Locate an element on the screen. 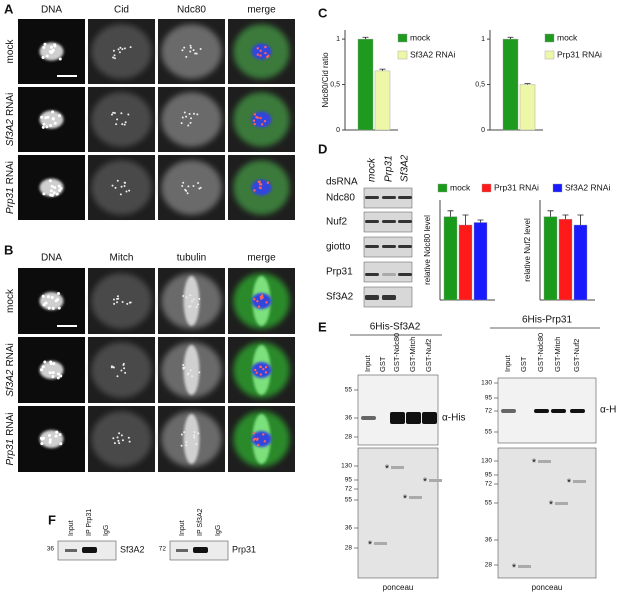 The width and height of the screenshot is (617, 597). antibody-label: α-His is located at coordinates (608, 410).